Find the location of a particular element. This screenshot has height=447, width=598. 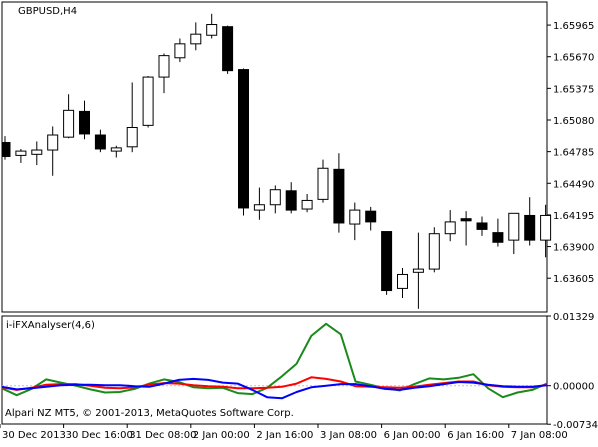

time-tick-label: 2 Jan 00:00 is located at coordinates (221, 435).